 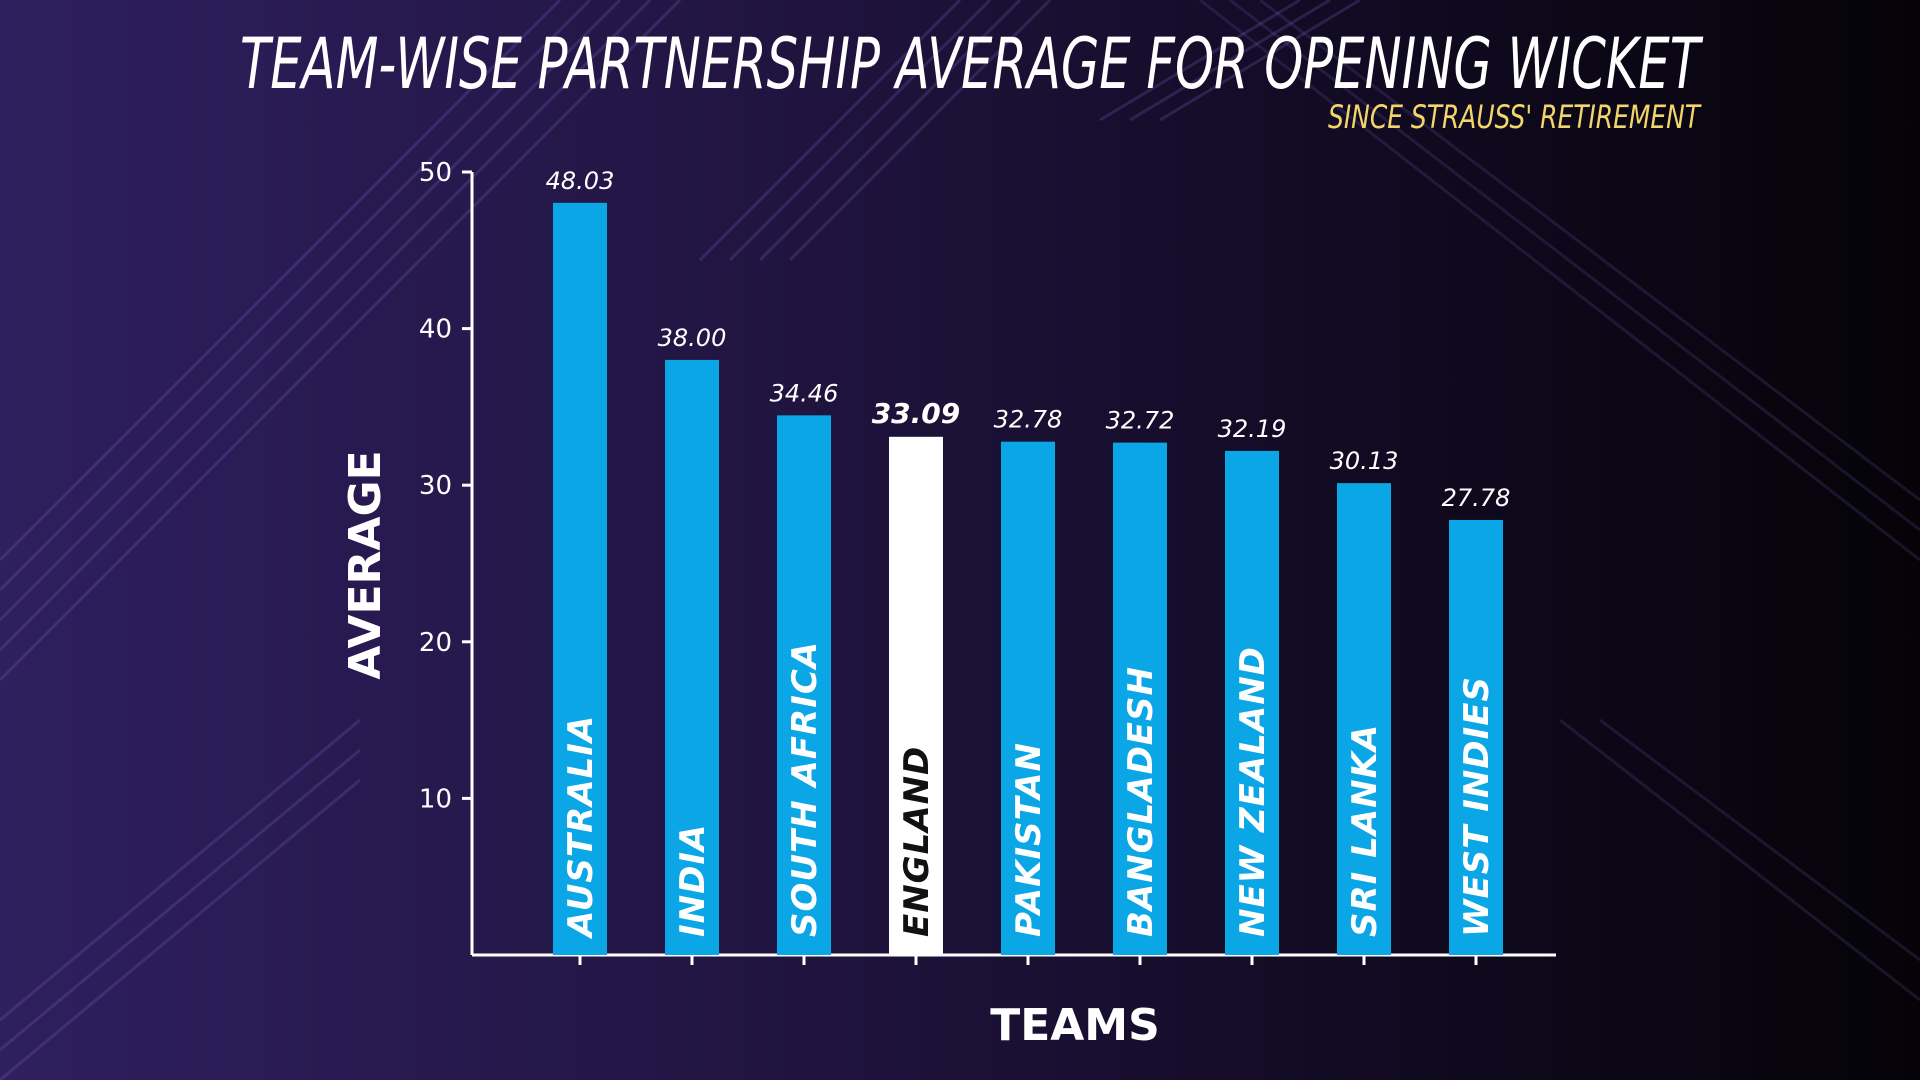 What do you see at coordinates (580, 578) in the screenshot?
I see `bar-australia` at bounding box center [580, 578].